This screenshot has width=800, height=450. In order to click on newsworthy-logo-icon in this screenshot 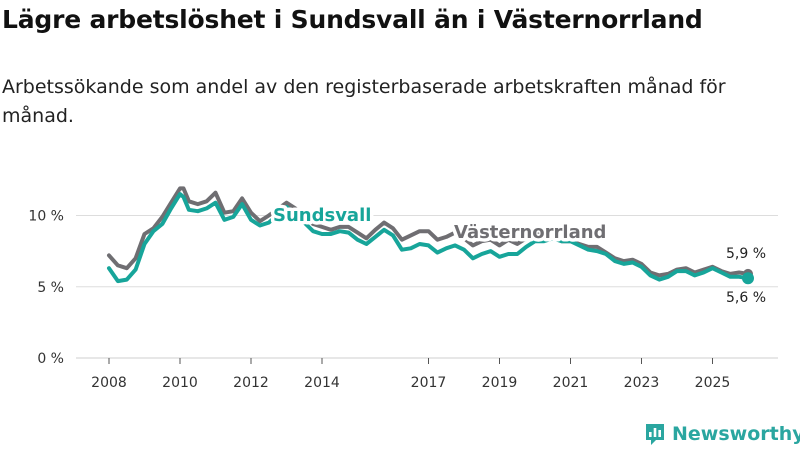, I will do `click(655, 434)`.